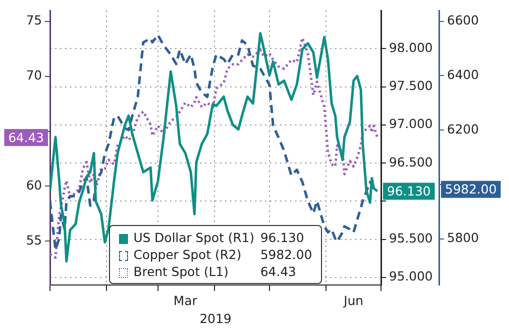  Describe the element at coordinates (353, 300) in the screenshot. I see `x-tick-label: Jun` at that location.